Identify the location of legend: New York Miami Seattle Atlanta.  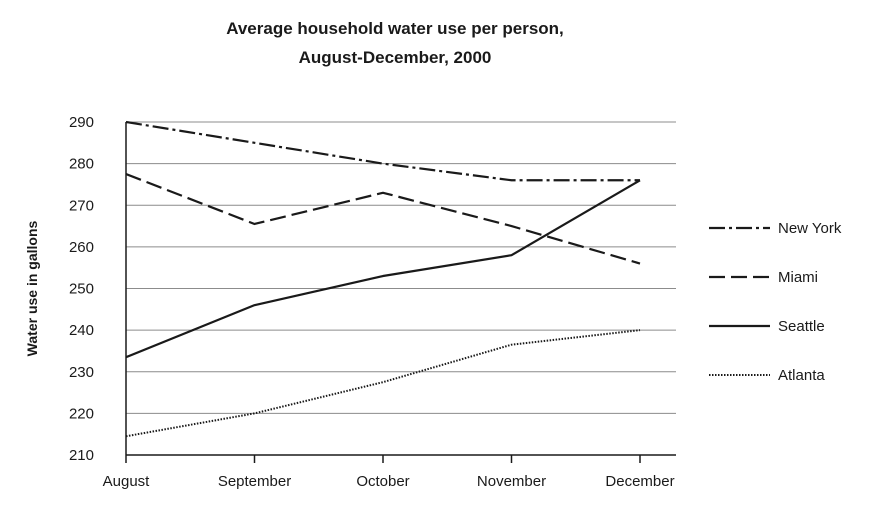
(775, 302).